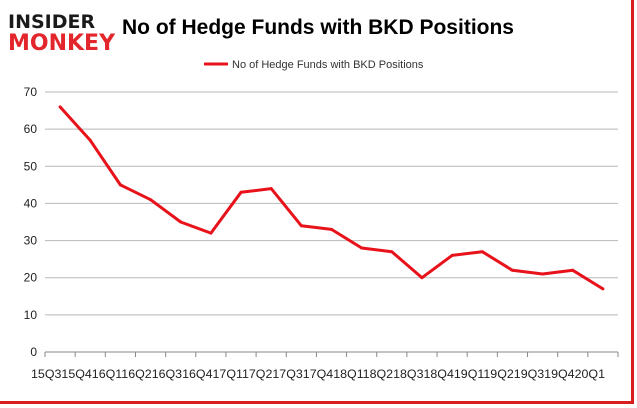  Describe the element at coordinates (31, 315) in the screenshot. I see `y-tick-label: 10` at that location.